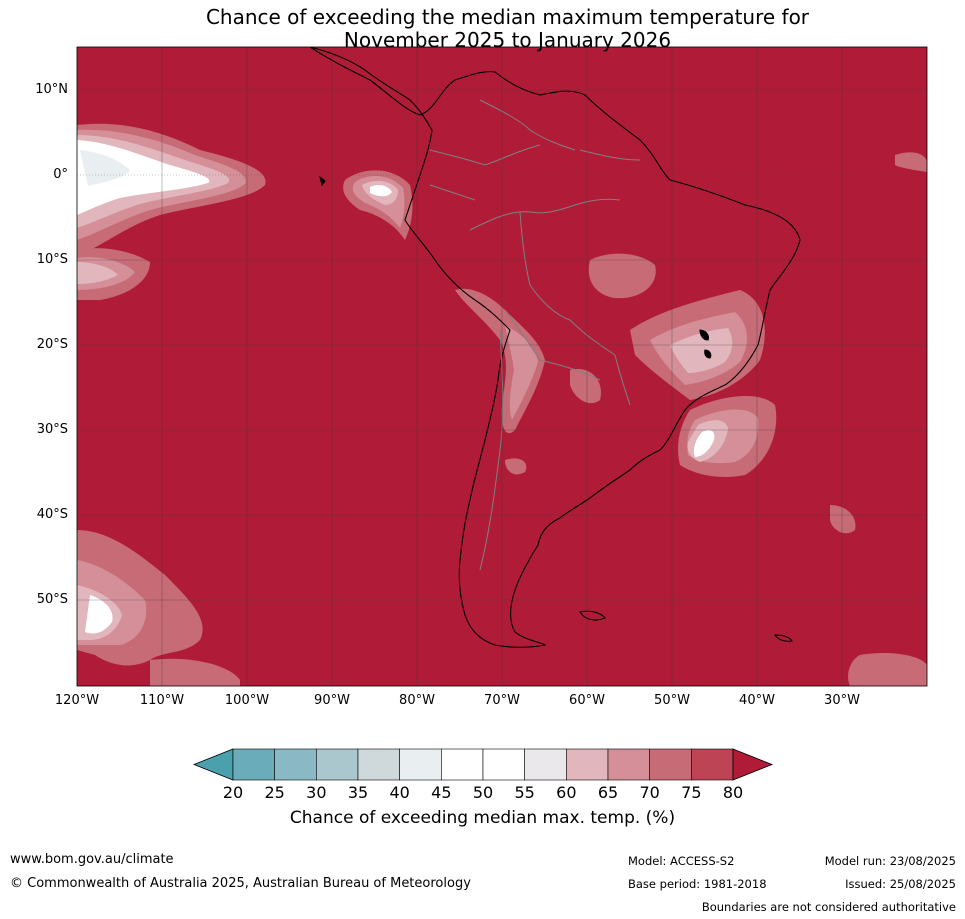  Describe the element at coordinates (332, 700) in the screenshot. I see `lon-label-90w: 90°W` at that location.